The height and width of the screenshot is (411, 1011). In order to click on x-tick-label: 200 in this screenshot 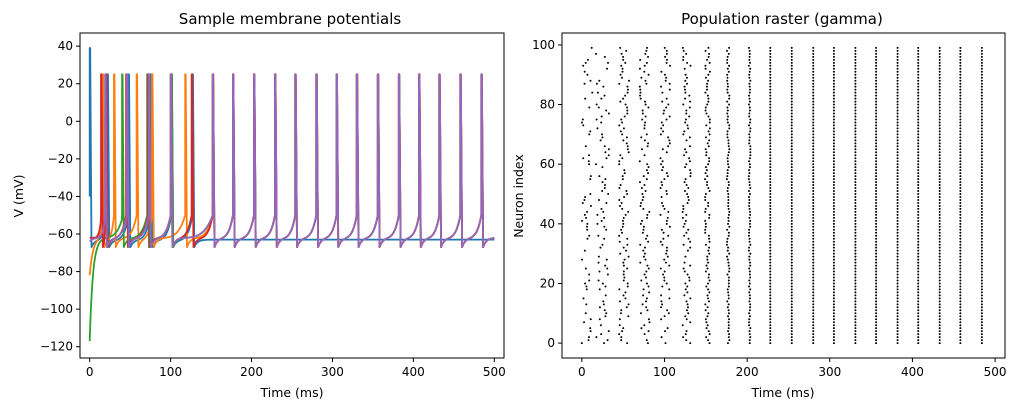, I will do `click(251, 372)`.